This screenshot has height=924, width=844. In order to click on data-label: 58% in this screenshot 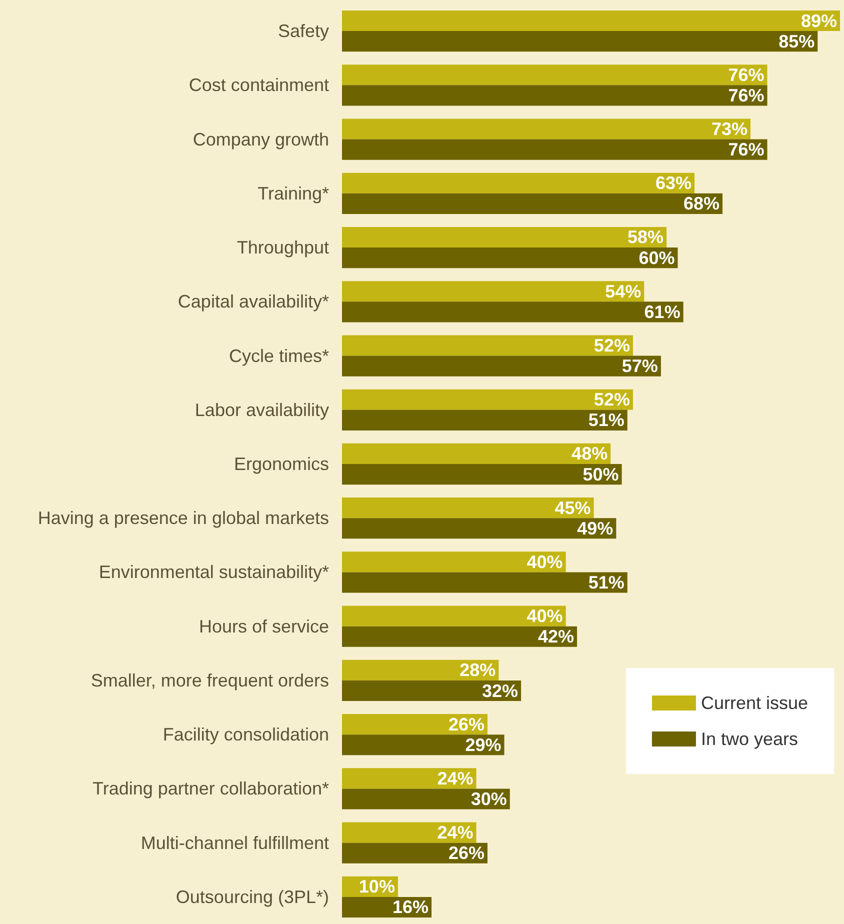, I will do `click(646, 237)`.